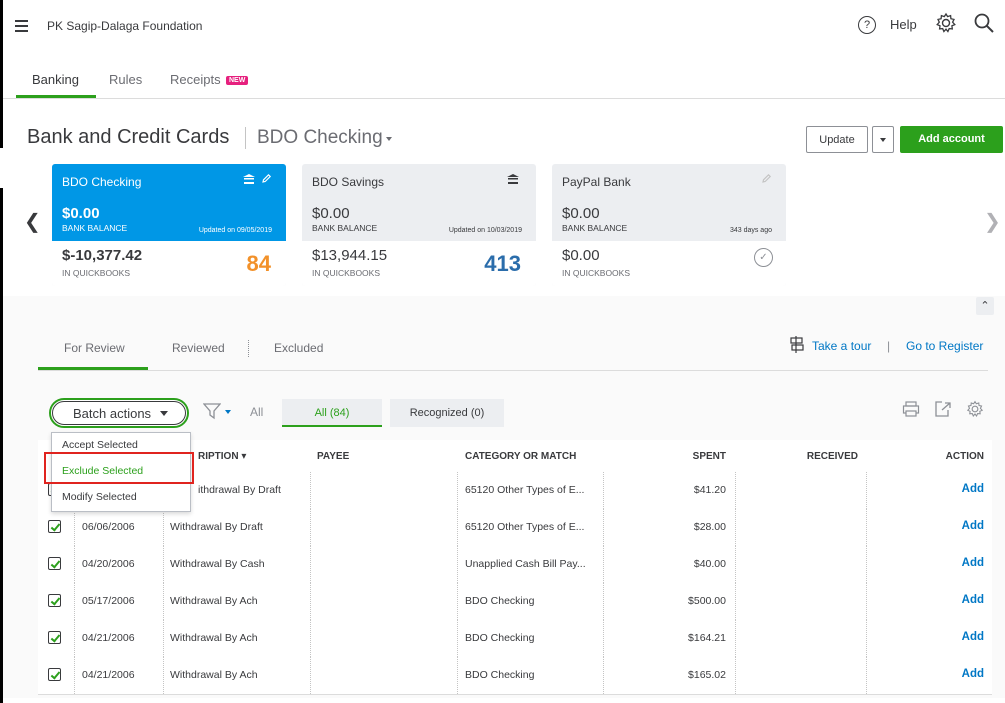 This screenshot has height=703, width=1005. What do you see at coordinates (333, 456) in the screenshot?
I see `column-header-payee: PAYEE` at bounding box center [333, 456].